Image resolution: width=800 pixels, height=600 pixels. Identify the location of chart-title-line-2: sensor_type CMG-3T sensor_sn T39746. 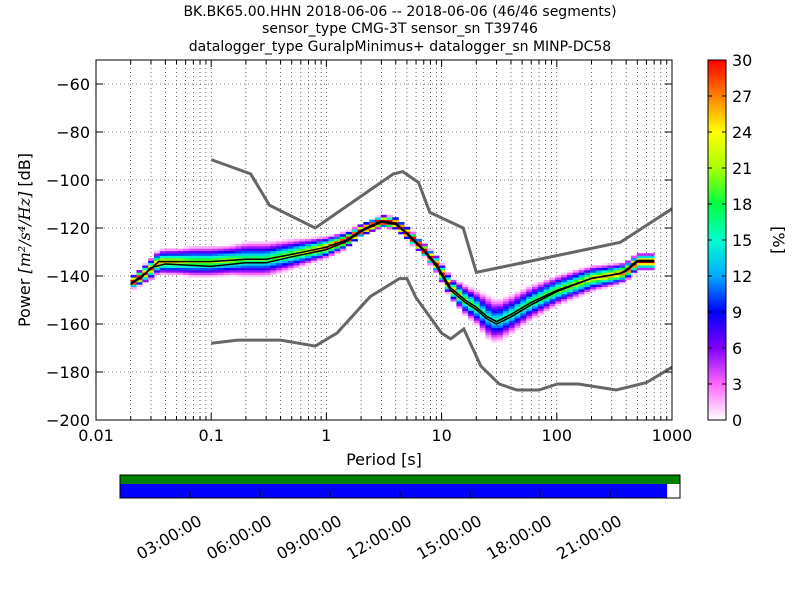
(400, 29).